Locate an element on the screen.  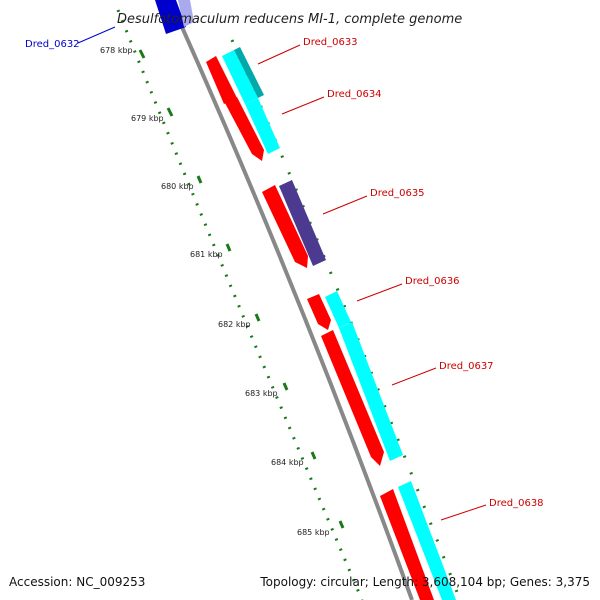
gene-dred-0635-feature is located at coordinates (285, 226).